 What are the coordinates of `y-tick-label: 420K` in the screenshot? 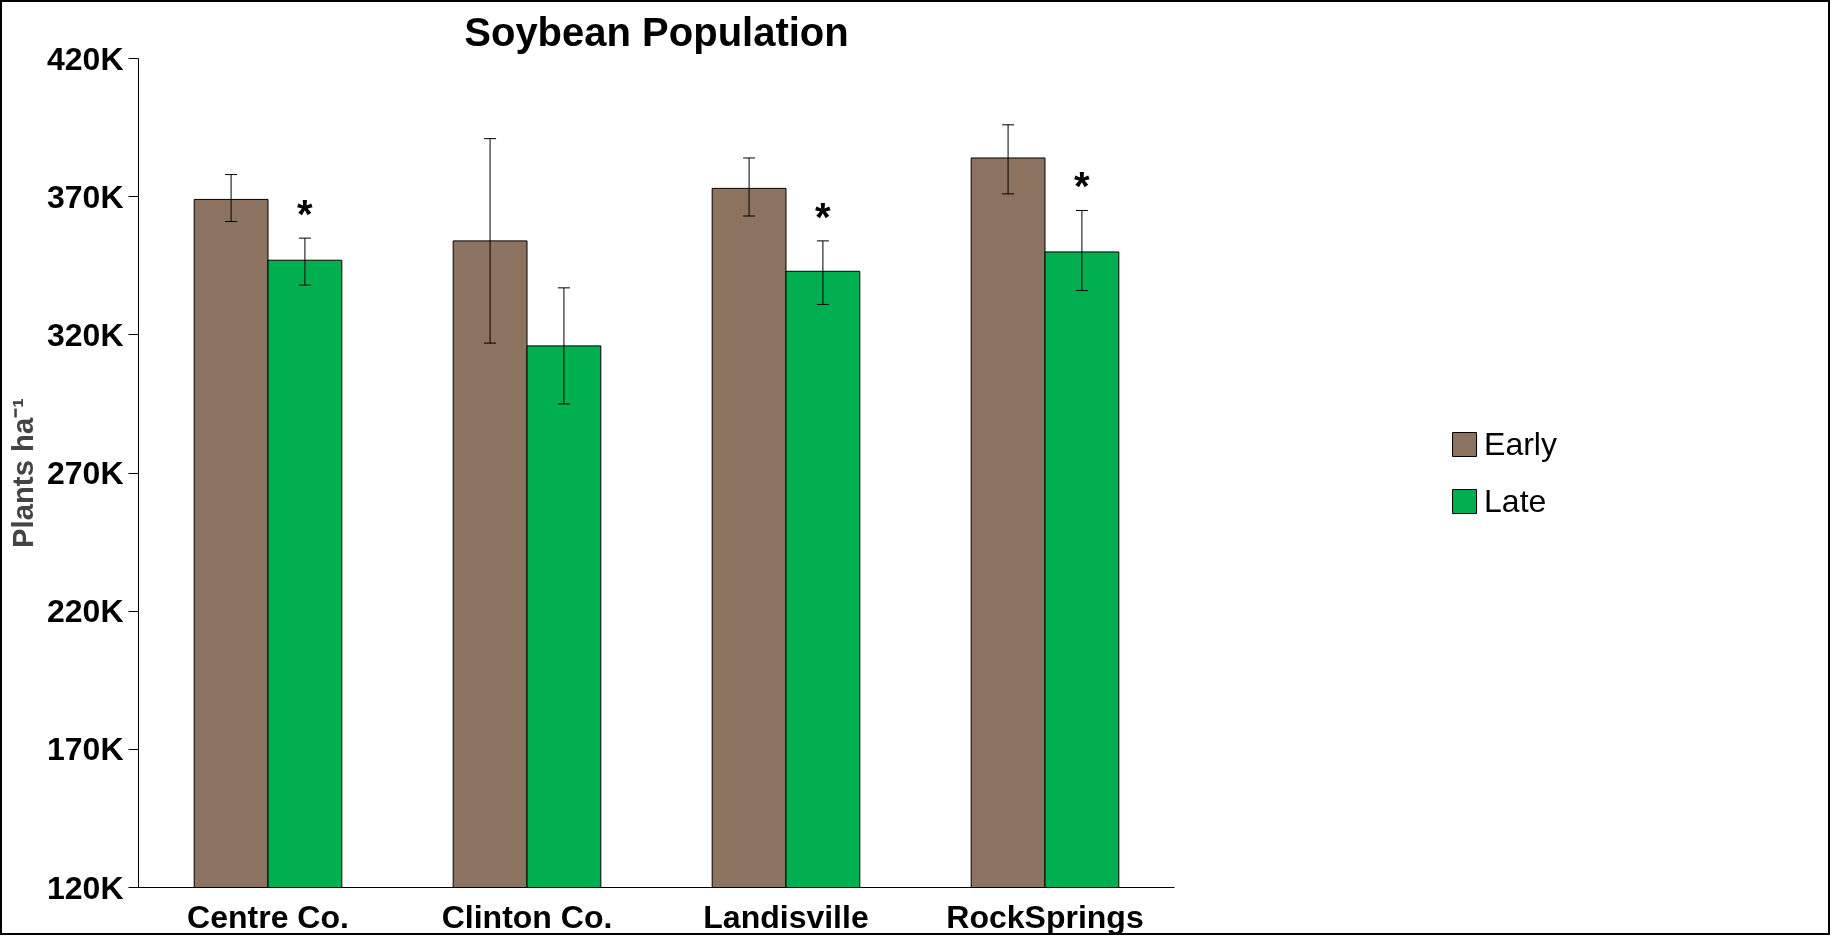 It's located at (85, 58).